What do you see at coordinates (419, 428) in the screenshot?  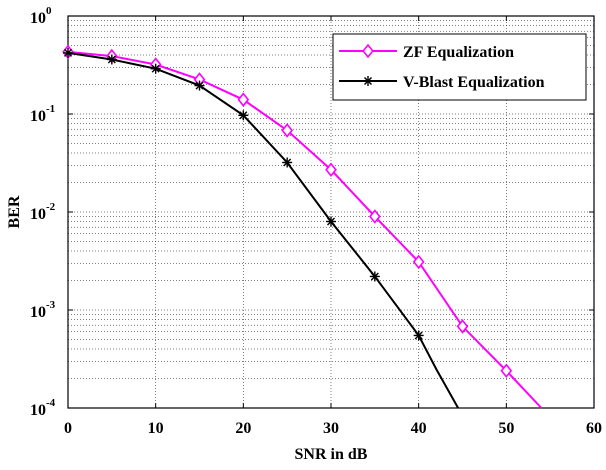 I see `x-tick-label: 40` at bounding box center [419, 428].